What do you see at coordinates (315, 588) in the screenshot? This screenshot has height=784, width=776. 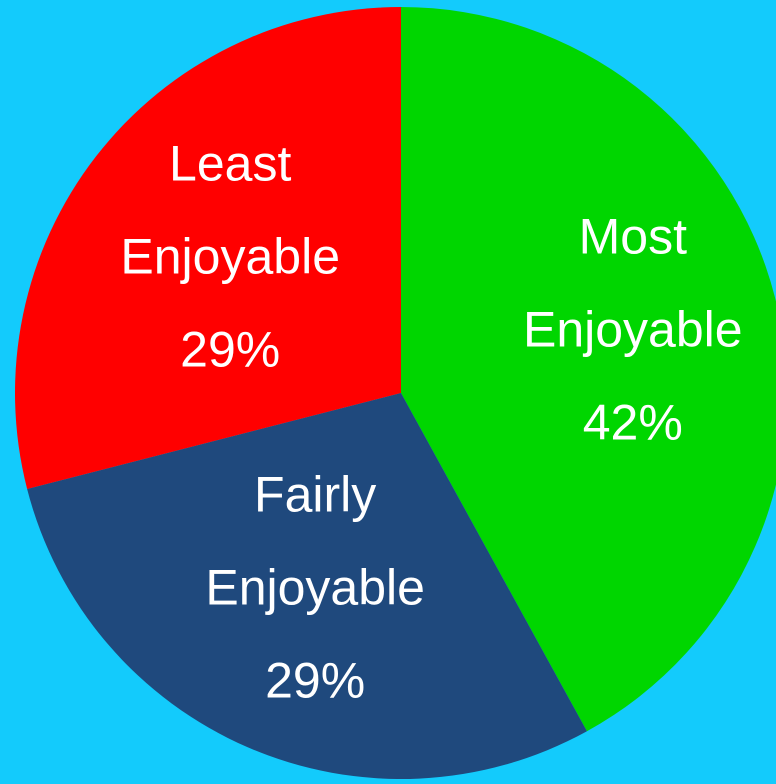 I see `pie-slice-1-label-line-1: Enjoyable` at bounding box center [315, 588].